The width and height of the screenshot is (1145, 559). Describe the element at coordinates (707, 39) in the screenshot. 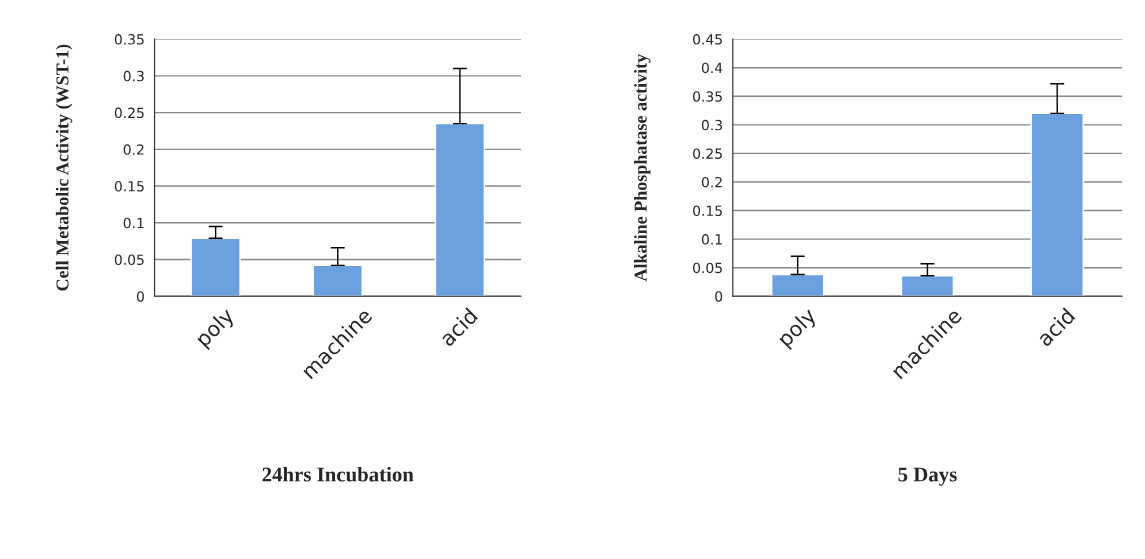

I see `y-tick-label: 0.45` at that location.